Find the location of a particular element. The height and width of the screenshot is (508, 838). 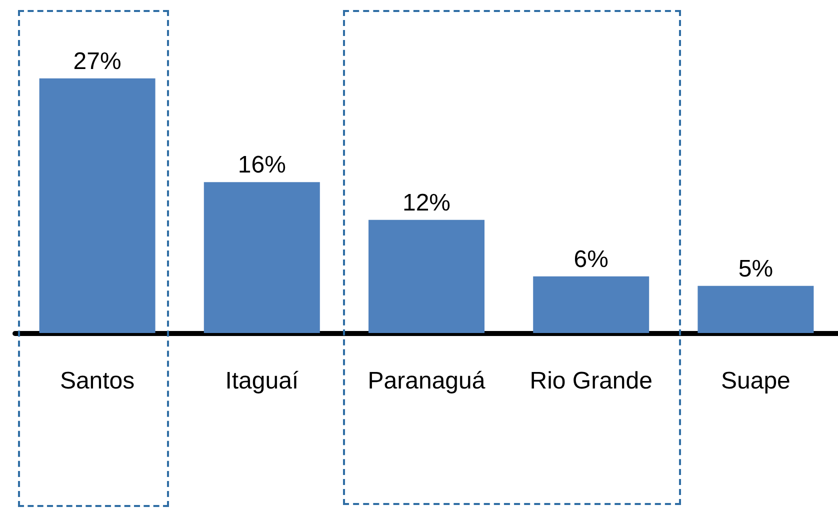

x-tick-label: Santos is located at coordinates (97, 381).